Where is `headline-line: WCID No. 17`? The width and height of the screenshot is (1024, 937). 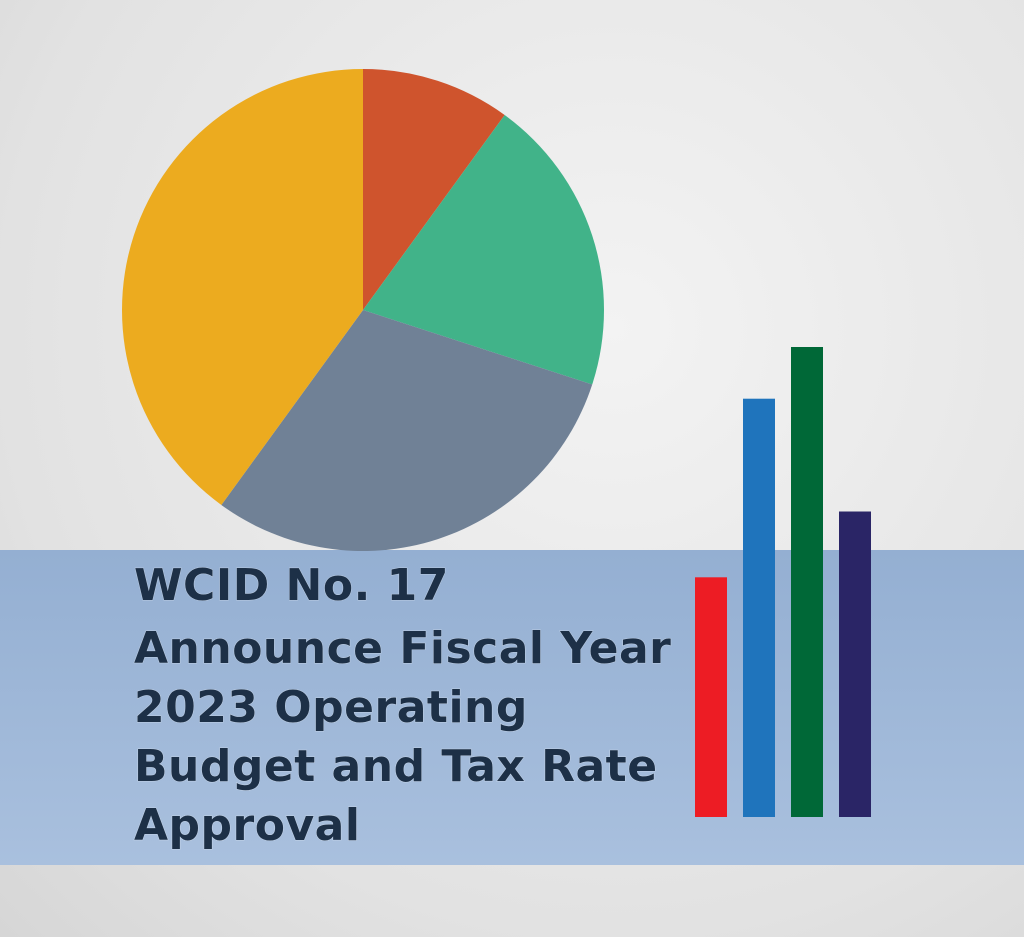
headline-line: WCID No. 17 is located at coordinates (291, 585).